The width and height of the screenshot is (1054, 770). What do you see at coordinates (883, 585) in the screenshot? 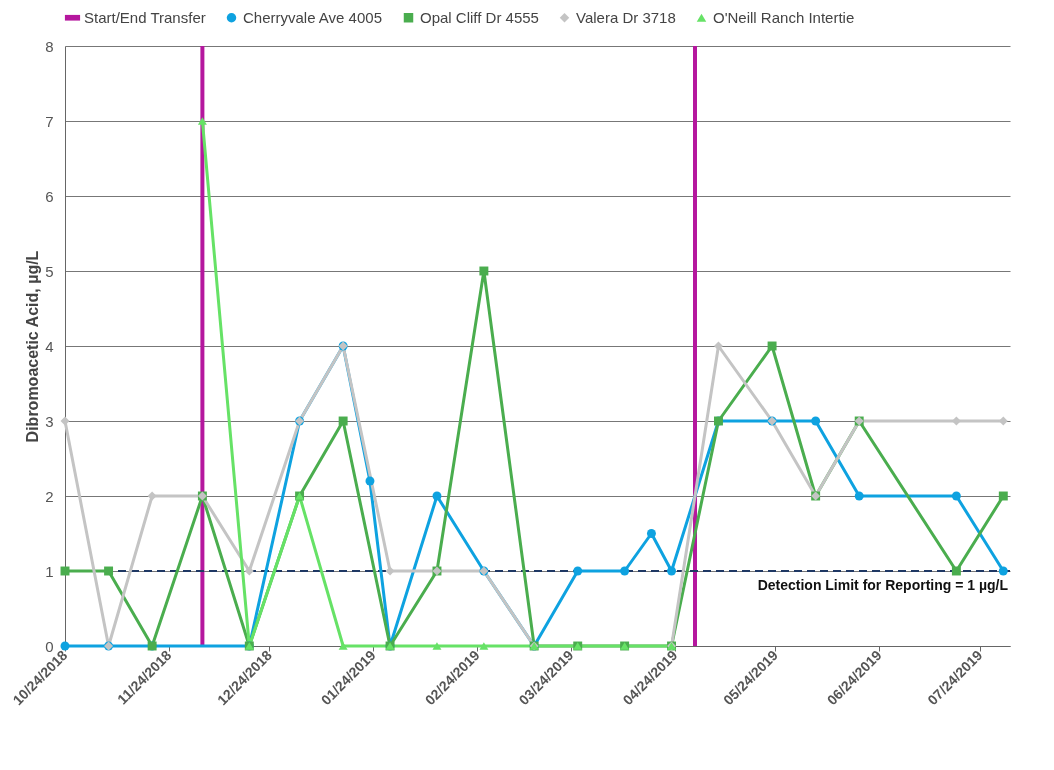
I see `ref-line-label: Detection Limit for Reporting = 1 µg/L` at bounding box center [883, 585].